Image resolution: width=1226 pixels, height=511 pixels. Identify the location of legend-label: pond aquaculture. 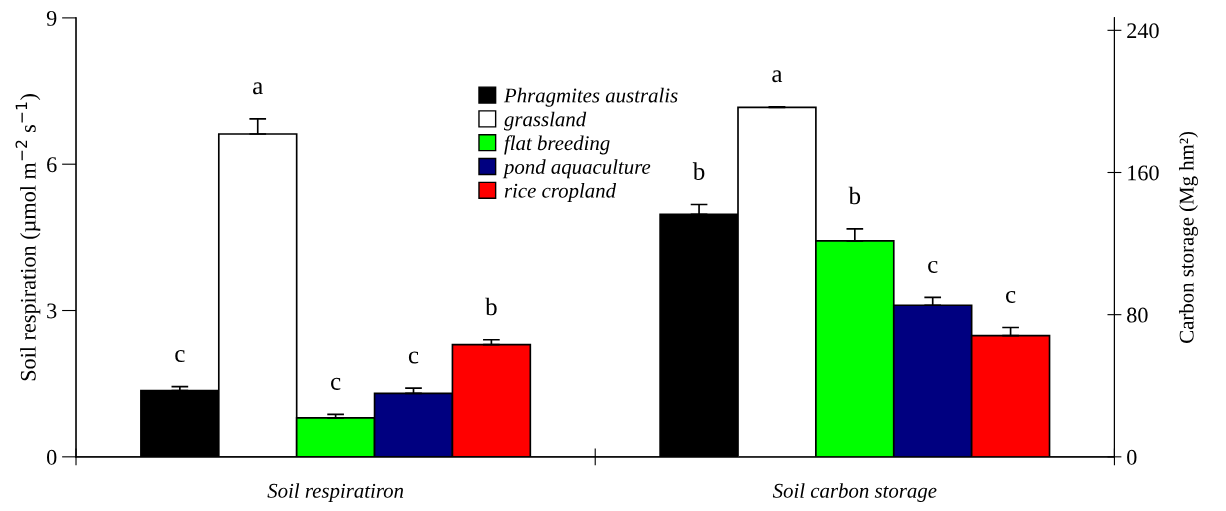
(576, 169).